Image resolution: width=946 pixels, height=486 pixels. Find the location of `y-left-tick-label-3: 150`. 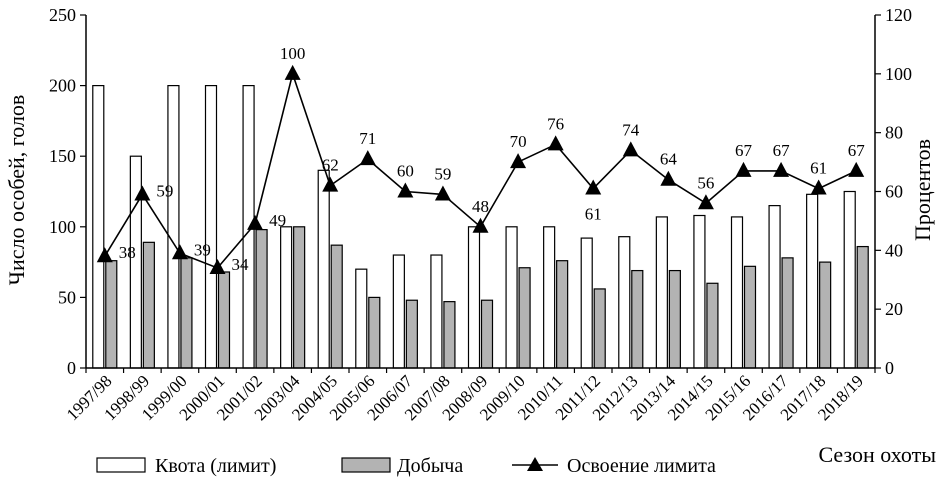

y-left-tick-label-3: 150 is located at coordinates (62, 156).